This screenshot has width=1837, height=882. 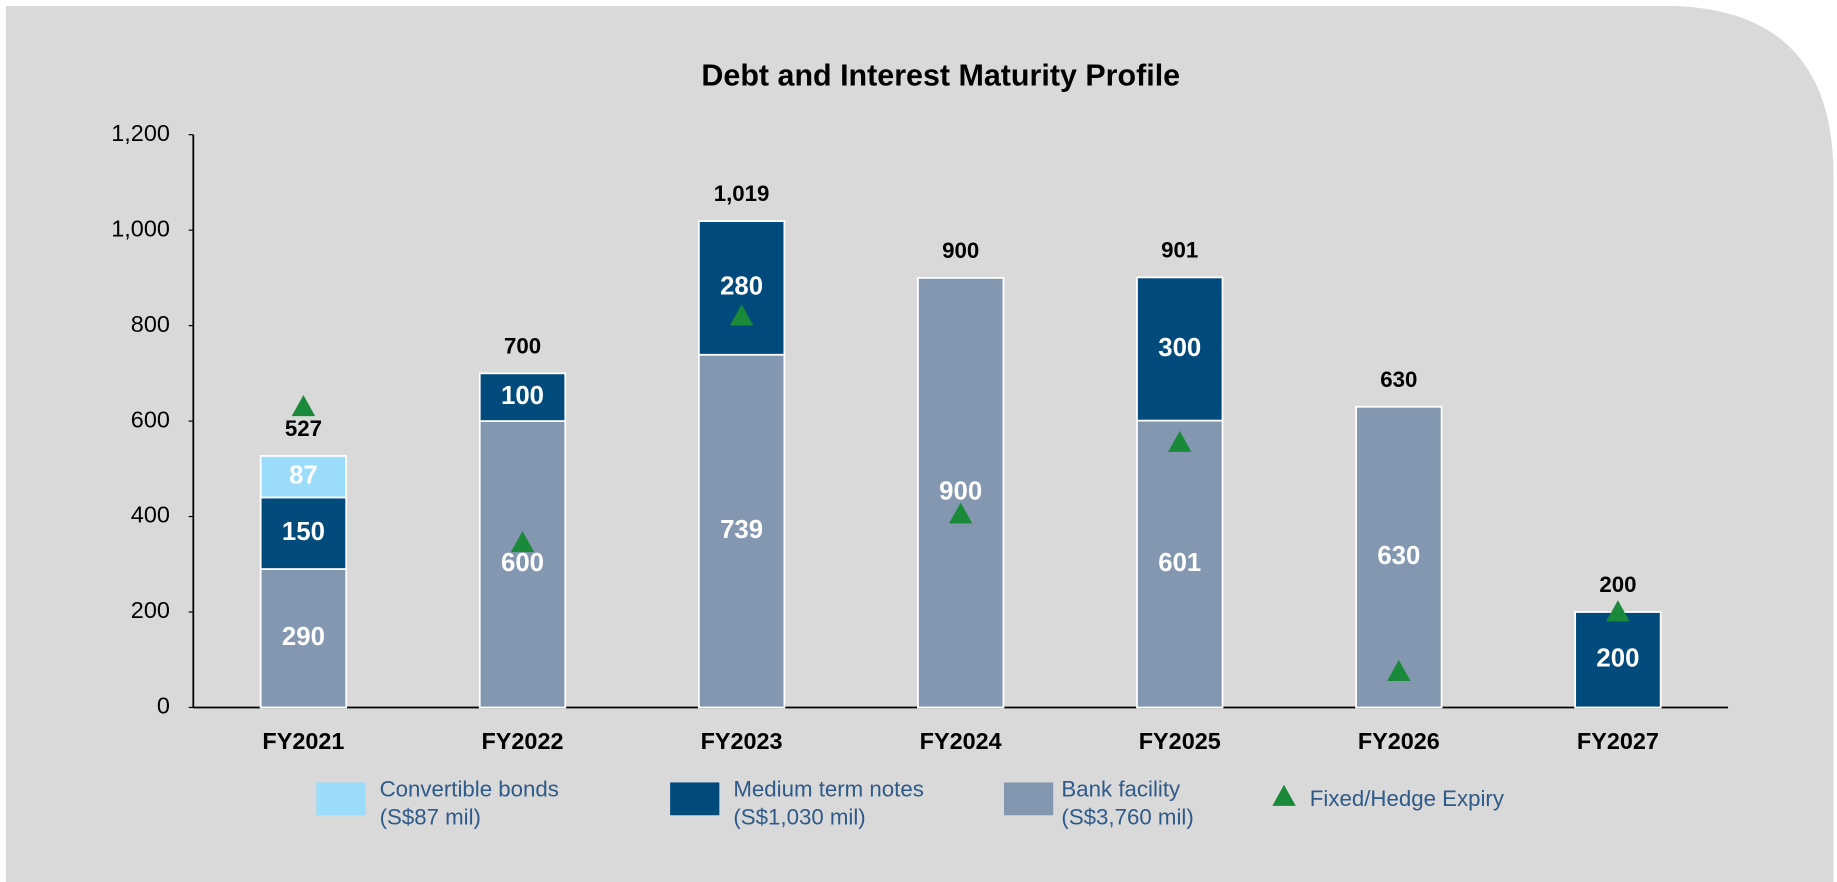 What do you see at coordinates (1284, 795) in the screenshot?
I see `legend-marker` at bounding box center [1284, 795].